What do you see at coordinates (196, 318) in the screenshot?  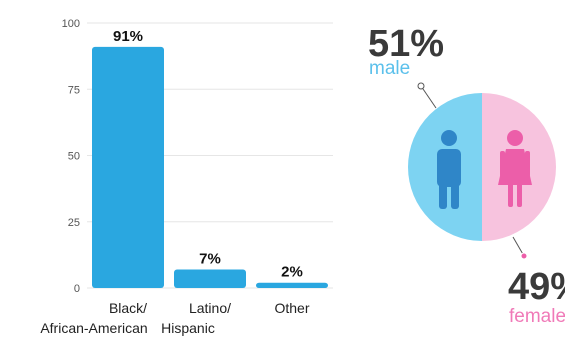 I see `x-category-label: Latino/Hispanic` at bounding box center [196, 318].